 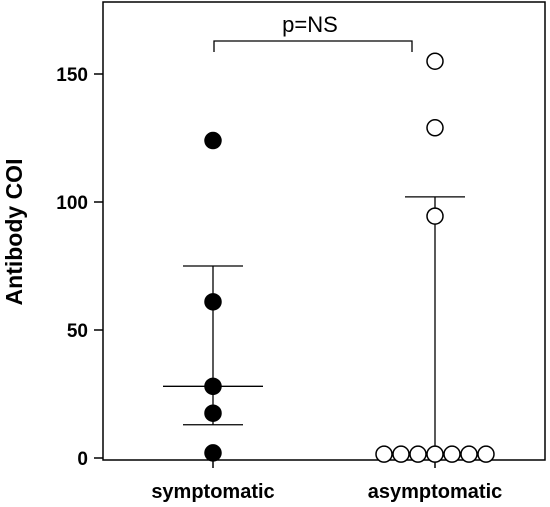 What do you see at coordinates (313, 46) in the screenshot?
I see `bracket-line` at bounding box center [313, 46].